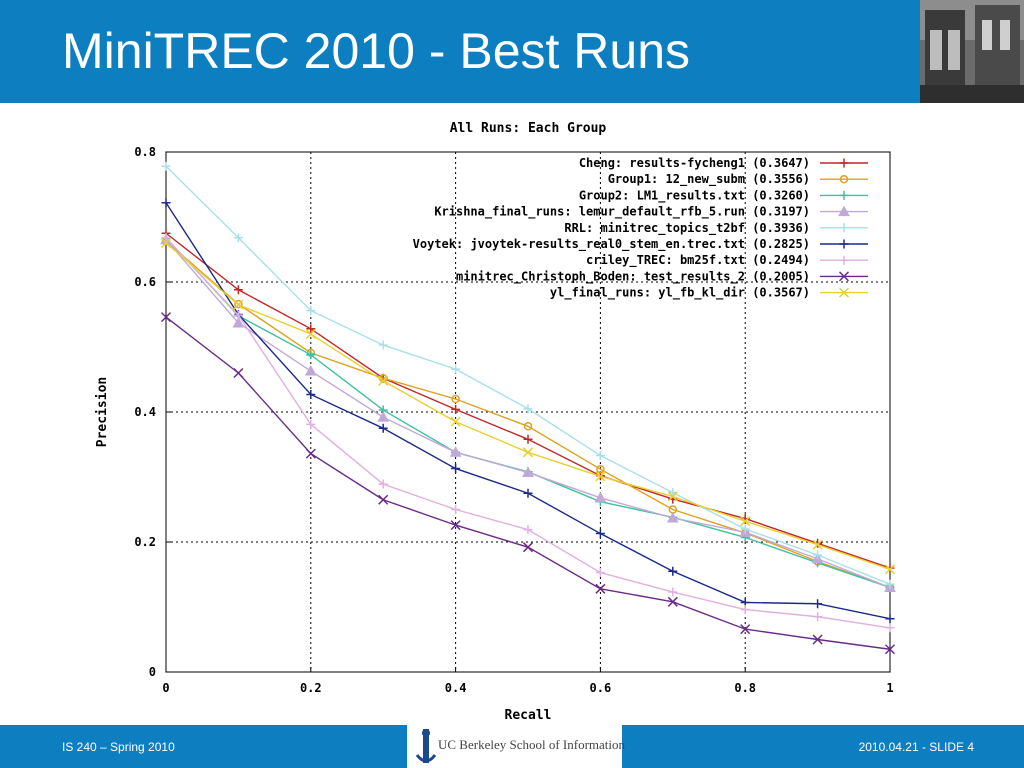 The width and height of the screenshot is (1024, 768). Describe the element at coordinates (698, 260) in the screenshot. I see `legend-label: criley_TREC: bm25f.txt (0.2494)` at that location.